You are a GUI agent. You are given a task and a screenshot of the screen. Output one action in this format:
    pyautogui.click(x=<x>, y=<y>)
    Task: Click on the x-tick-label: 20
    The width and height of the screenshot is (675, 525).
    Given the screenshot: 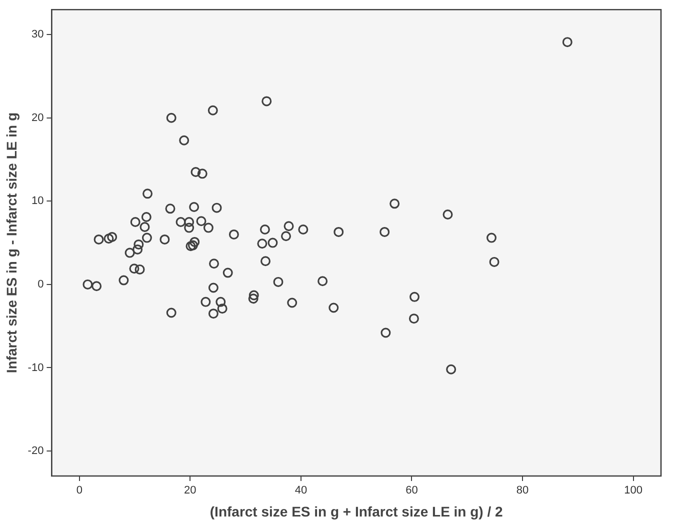 What is the action you would take?
    pyautogui.click(x=190, y=490)
    